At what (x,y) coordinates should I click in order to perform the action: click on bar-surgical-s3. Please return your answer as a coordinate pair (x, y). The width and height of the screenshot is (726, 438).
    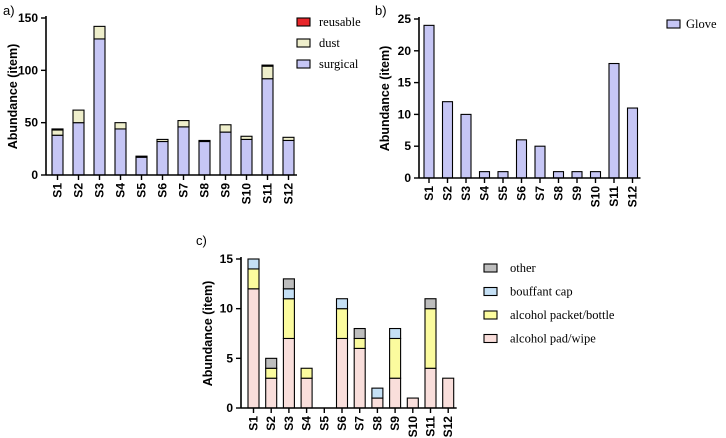
    Looking at the image, I should click on (99, 107).